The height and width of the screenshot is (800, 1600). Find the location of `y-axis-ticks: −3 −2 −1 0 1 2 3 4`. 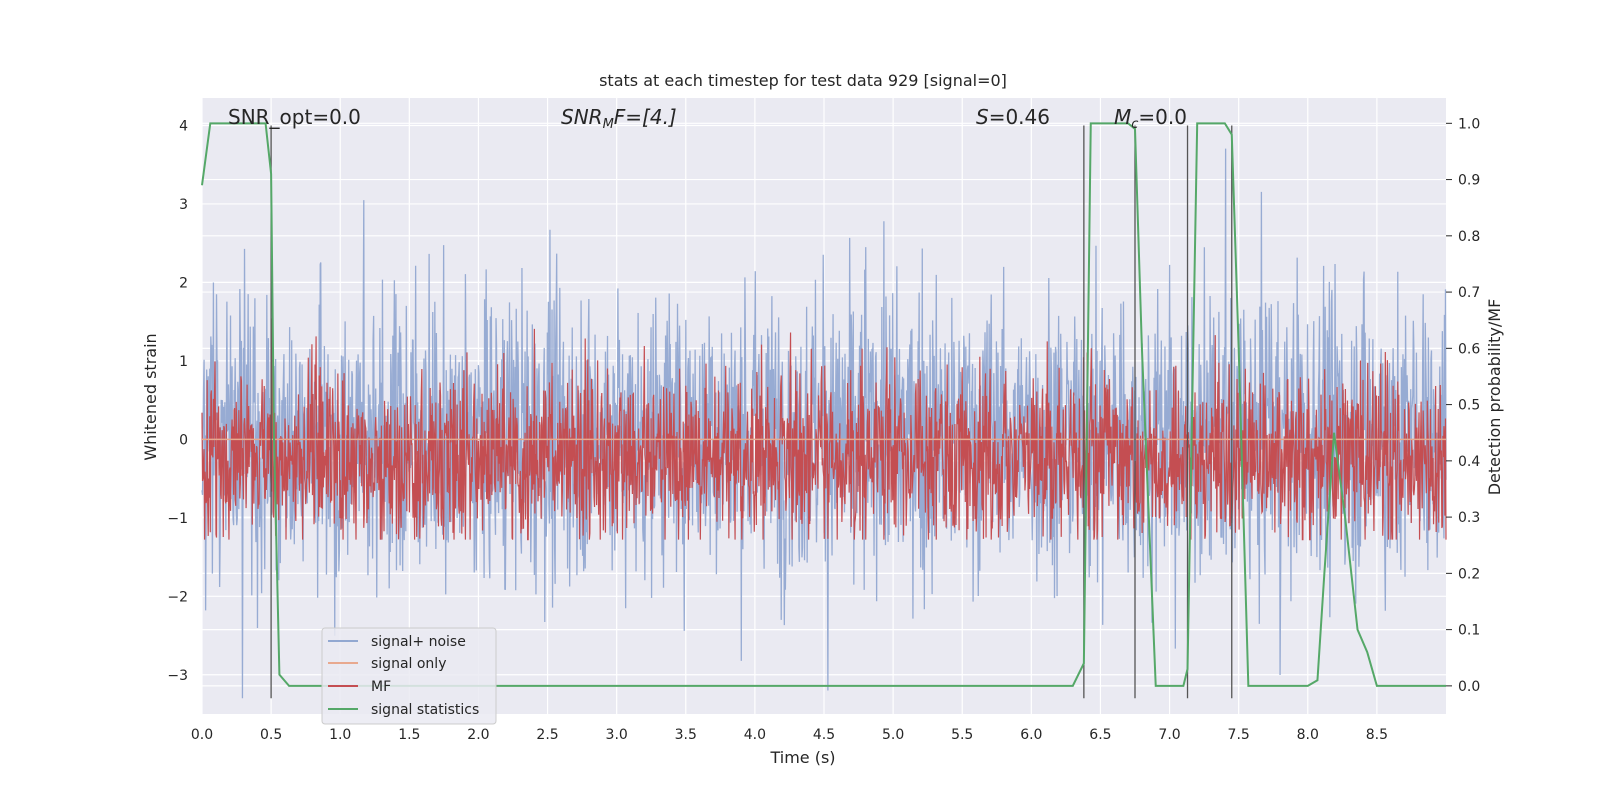

y-axis-ticks: −3 −2 −1 0 1 2 3 4 is located at coordinates (177, 400).